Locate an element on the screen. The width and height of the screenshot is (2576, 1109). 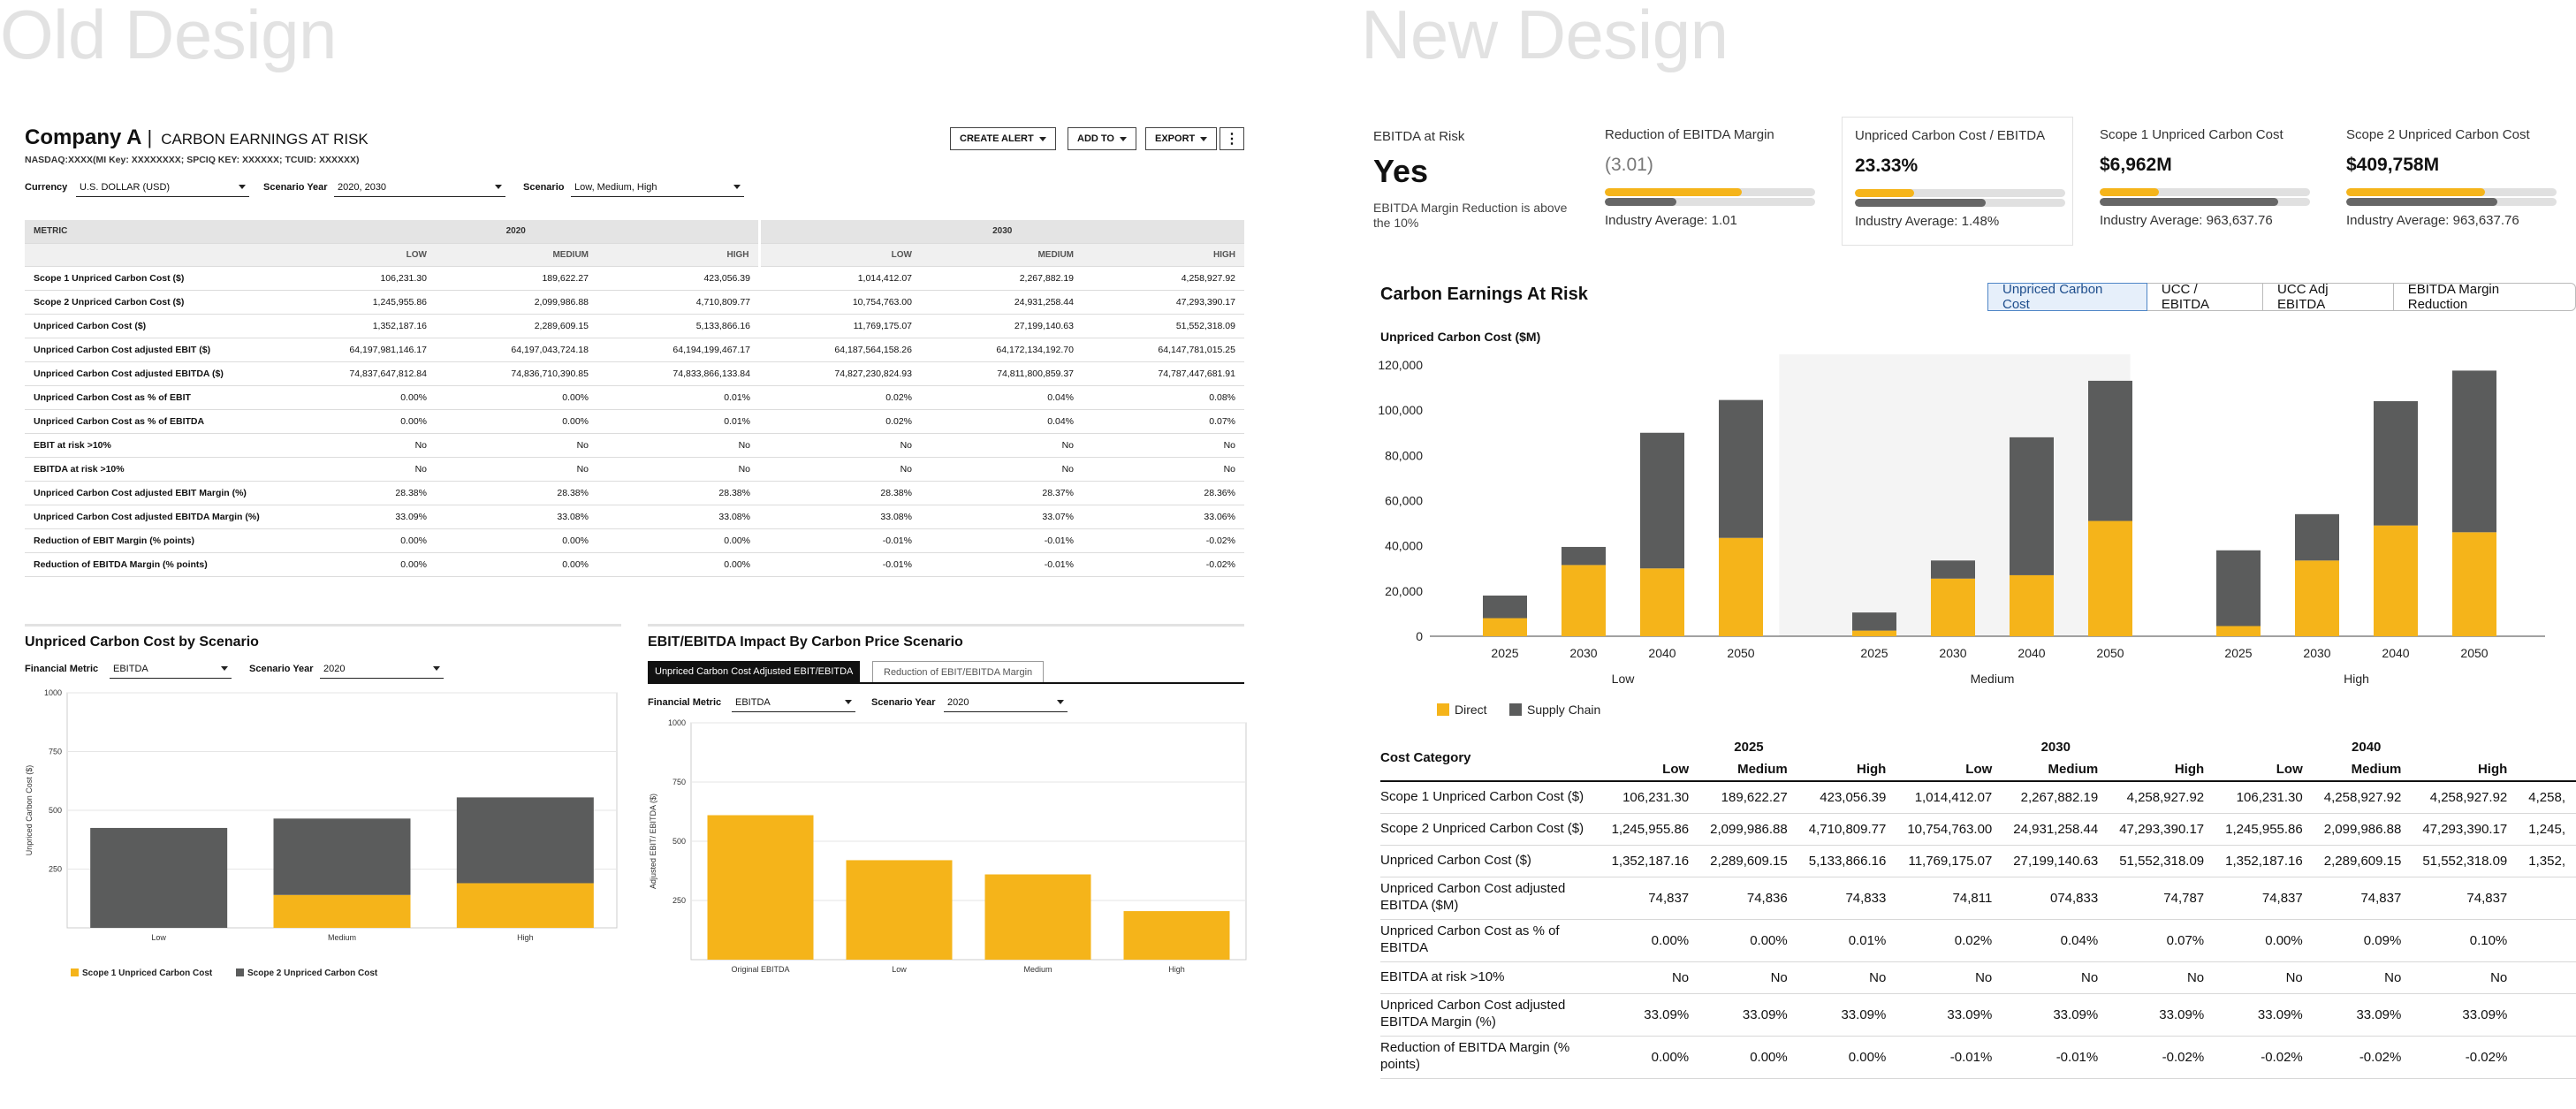
metric-value: 28.38% is located at coordinates (516, 493).